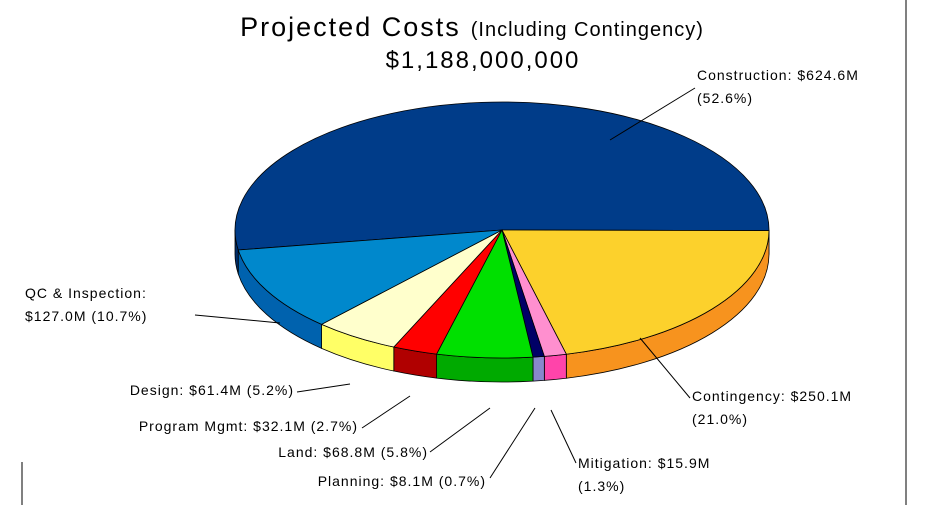 Image resolution: width=932 pixels, height=505 pixels. I want to click on data-label: (21.0%), so click(720, 419).